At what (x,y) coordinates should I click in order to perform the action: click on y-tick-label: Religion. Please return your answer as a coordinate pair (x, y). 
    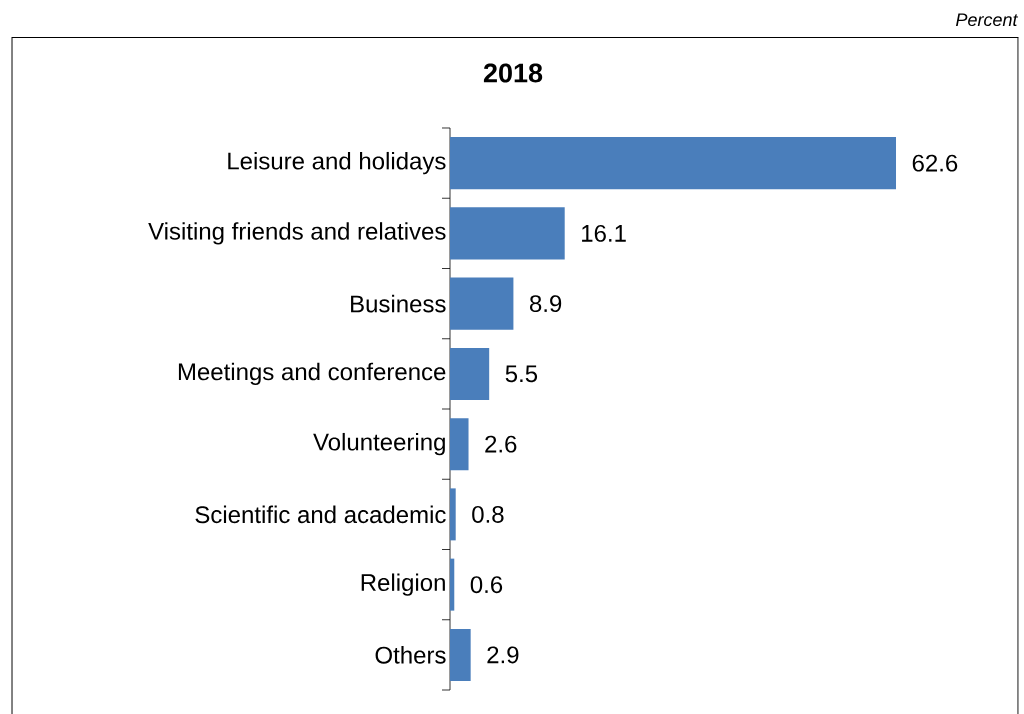
    Looking at the image, I should click on (403, 584).